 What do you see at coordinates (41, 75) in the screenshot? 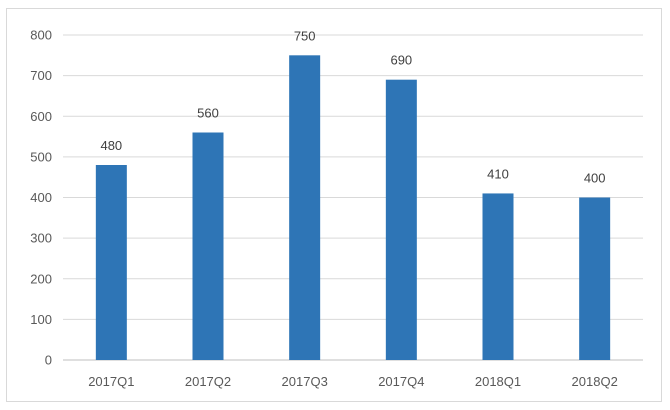
I see `y-tick-label: 700` at bounding box center [41, 75].